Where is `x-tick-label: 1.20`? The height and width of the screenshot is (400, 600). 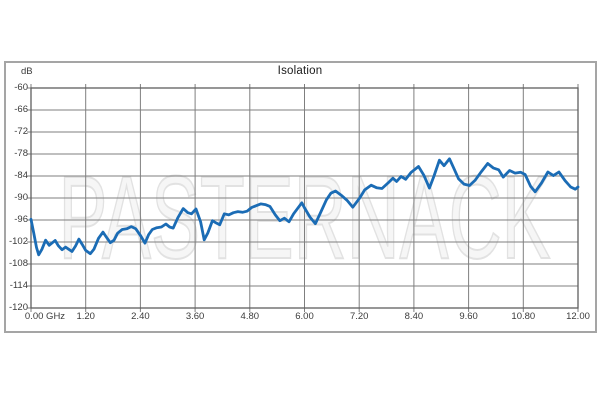
x-tick-label: 1.20 is located at coordinates (85, 316).